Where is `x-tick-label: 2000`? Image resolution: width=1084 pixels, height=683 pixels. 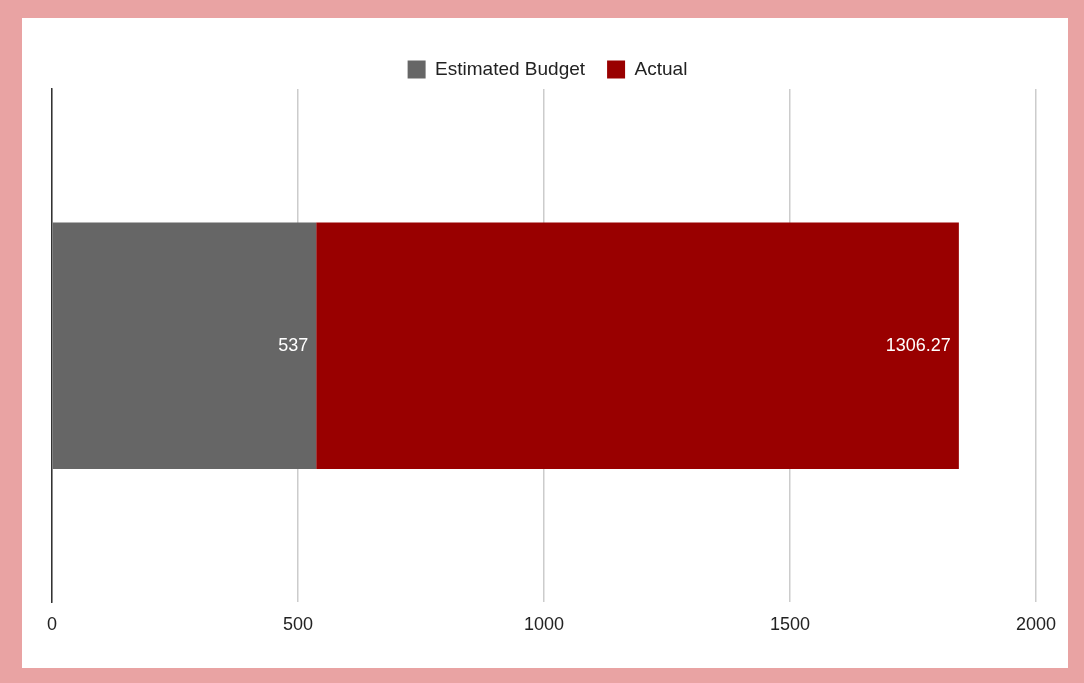 x-tick-label: 2000 is located at coordinates (1035, 624).